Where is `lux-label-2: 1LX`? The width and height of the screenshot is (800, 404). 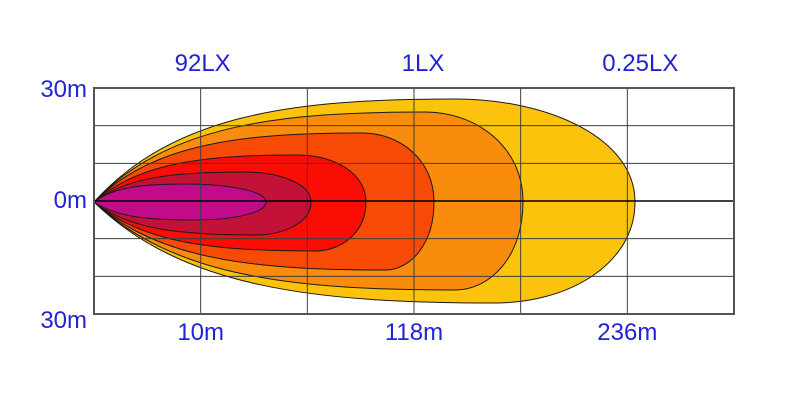 lux-label-2: 1LX is located at coordinates (423, 63).